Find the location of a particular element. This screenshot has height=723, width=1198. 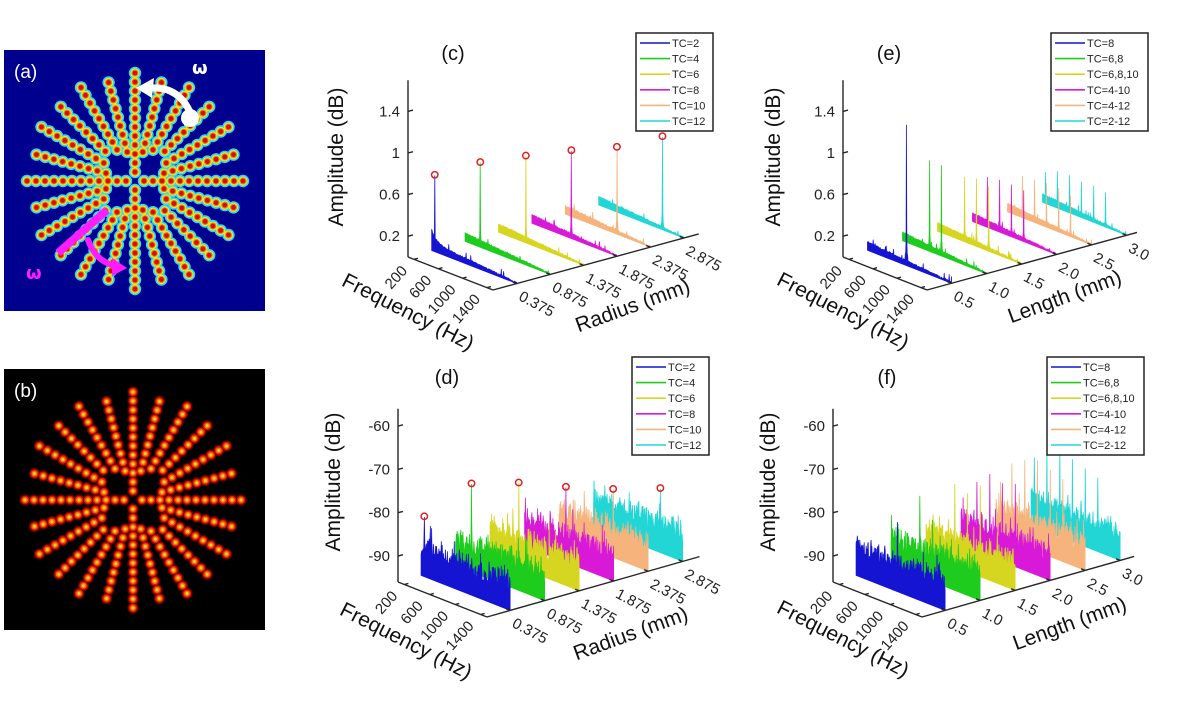

legend-entry: TC=4-10 is located at coordinates (1108, 91).